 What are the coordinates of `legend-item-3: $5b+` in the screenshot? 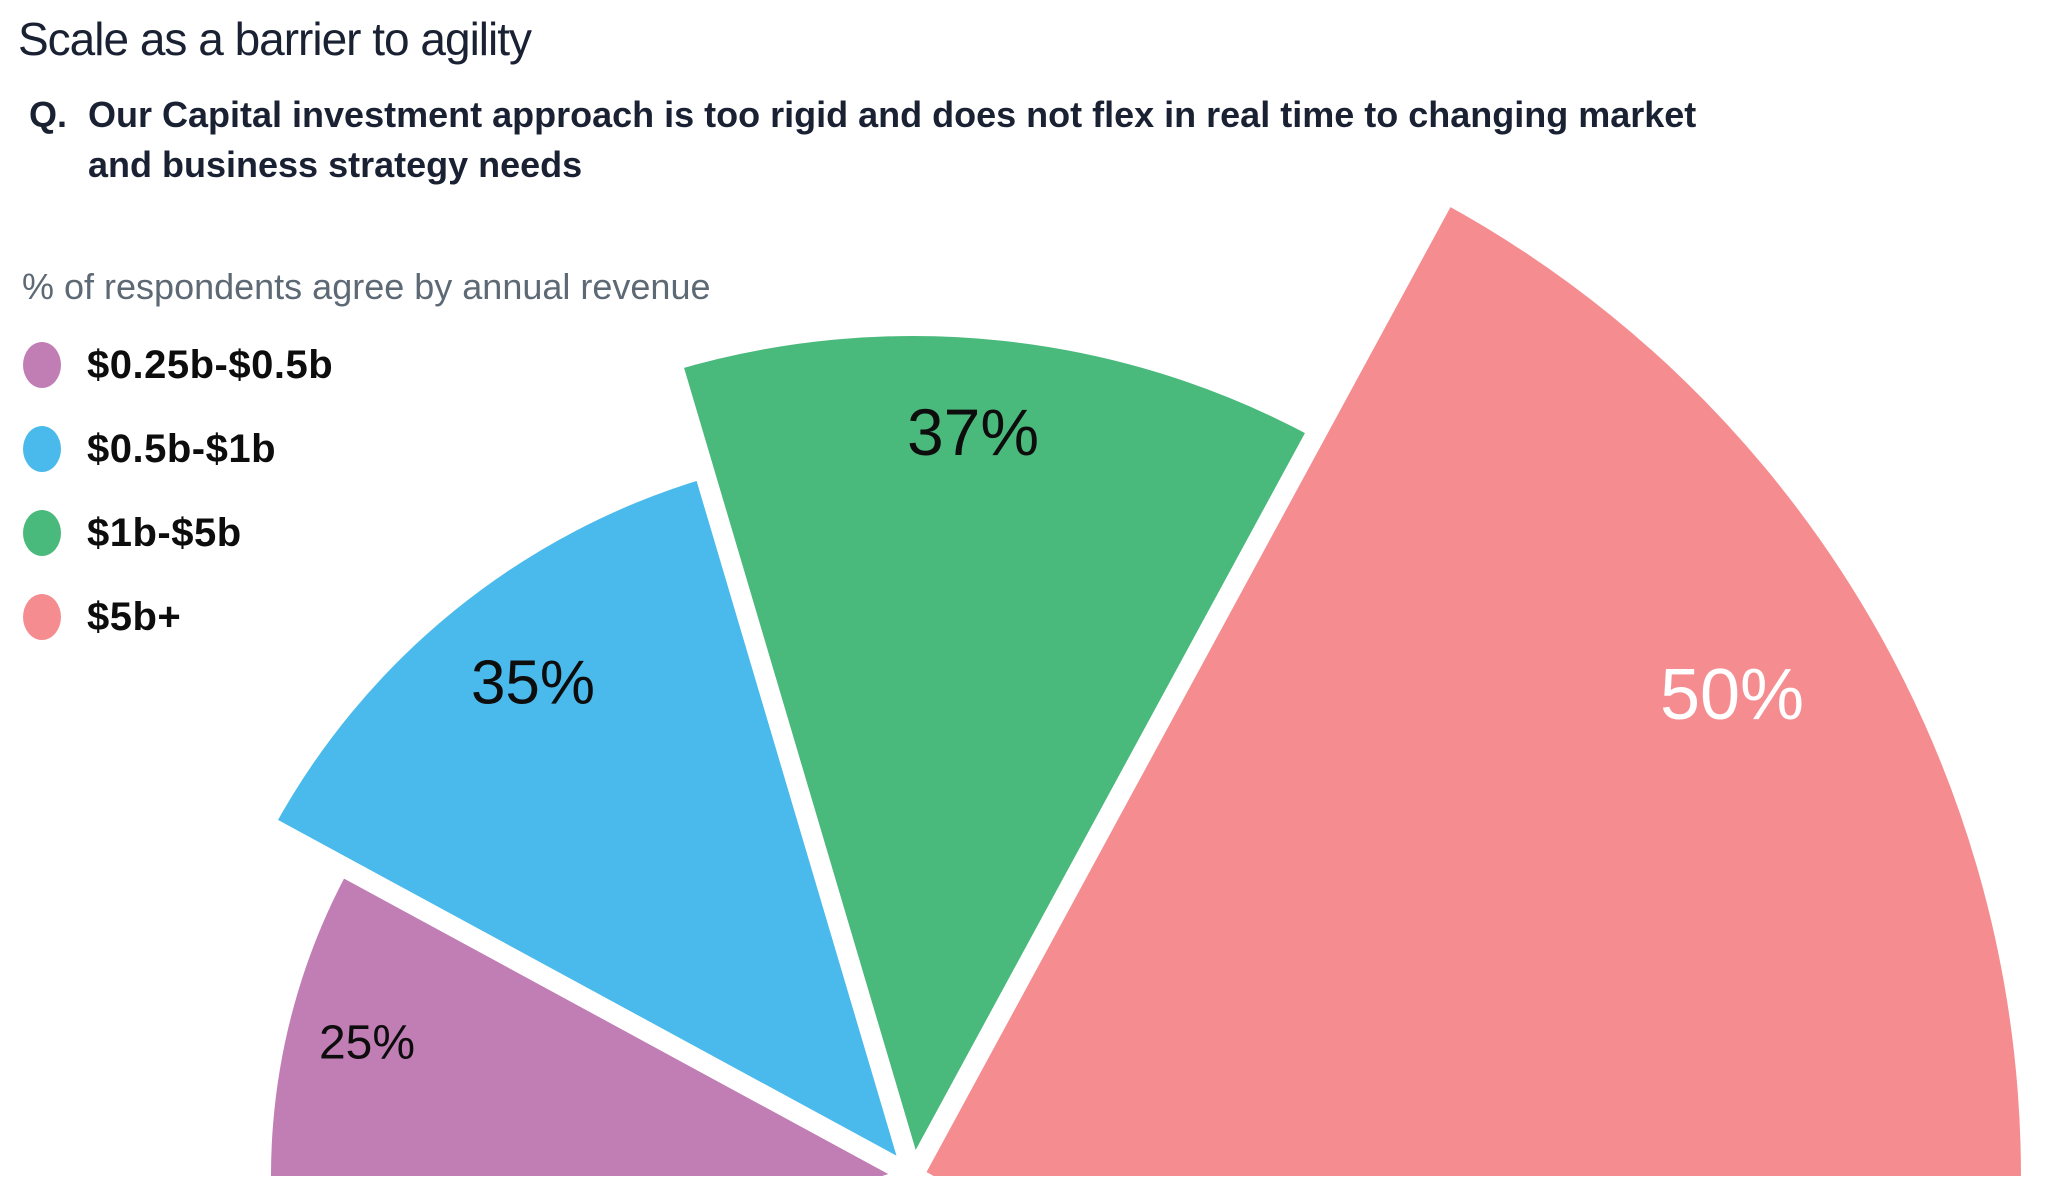 It's located at (178, 617).